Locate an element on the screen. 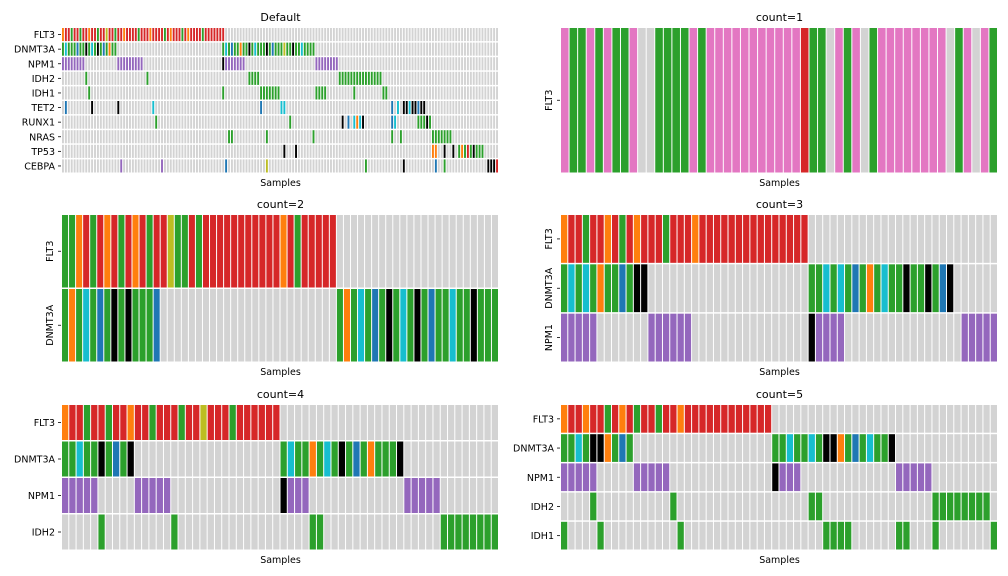 The image size is (1008, 576). gene-label: FLT3 is located at coordinates (44, 35).